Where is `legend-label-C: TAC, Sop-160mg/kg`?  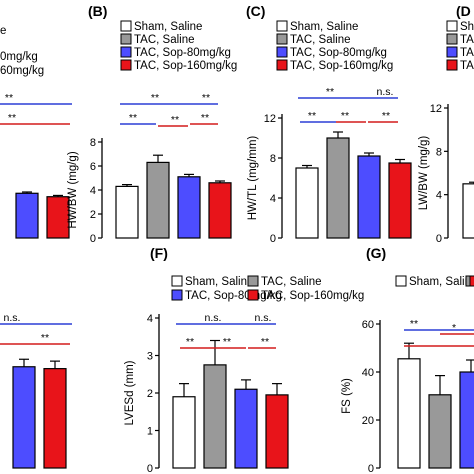 legend-label-C: TAC, Sop-160mg/kg is located at coordinates (341, 66).